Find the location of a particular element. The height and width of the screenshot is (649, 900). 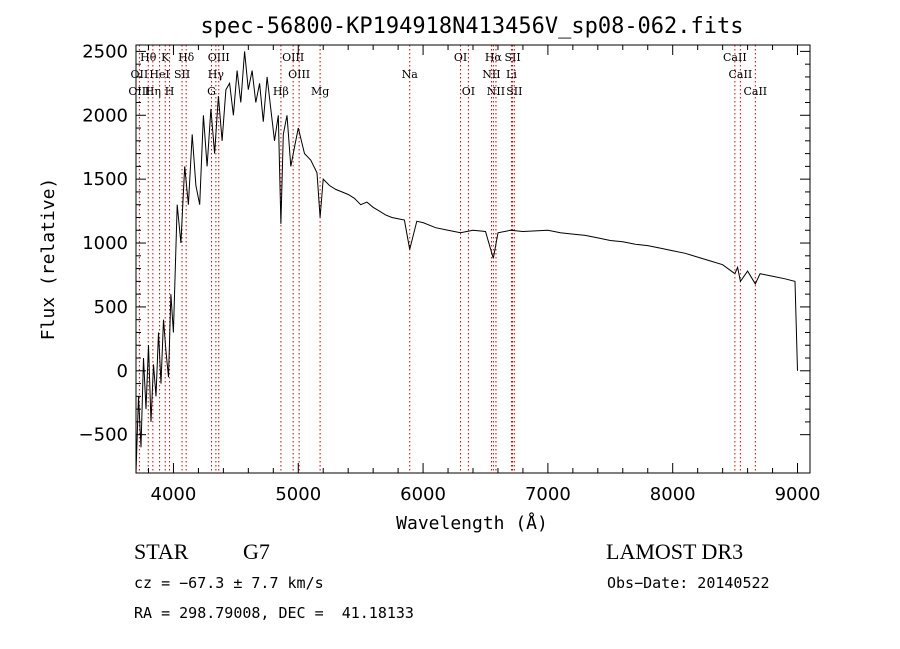

y-tick-label: 0 is located at coordinates (122, 371).